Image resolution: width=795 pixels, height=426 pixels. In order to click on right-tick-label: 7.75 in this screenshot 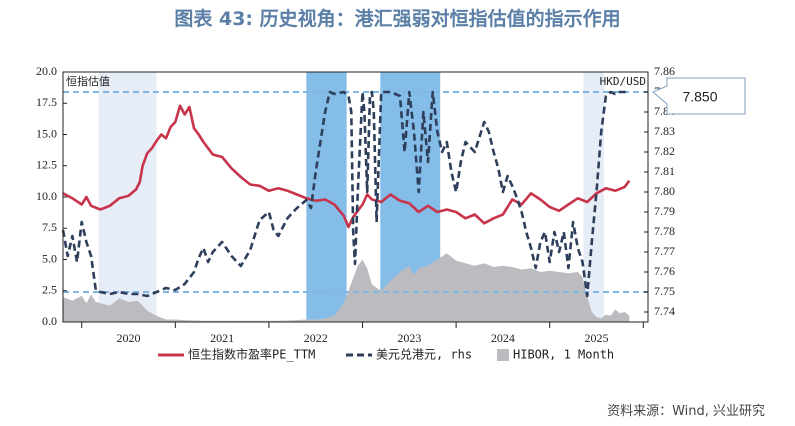, I will do `click(664, 291)`.